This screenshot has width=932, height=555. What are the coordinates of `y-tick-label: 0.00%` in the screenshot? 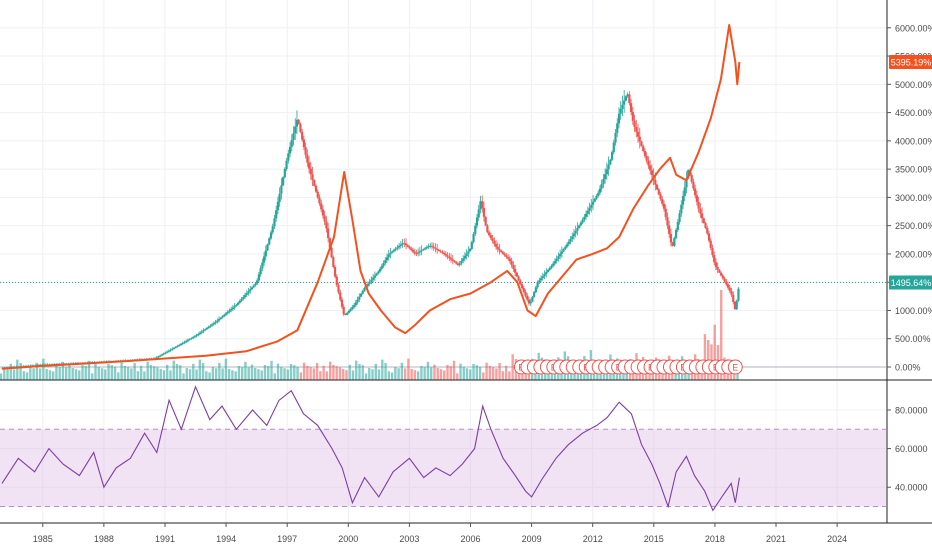 It's located at (908, 367).